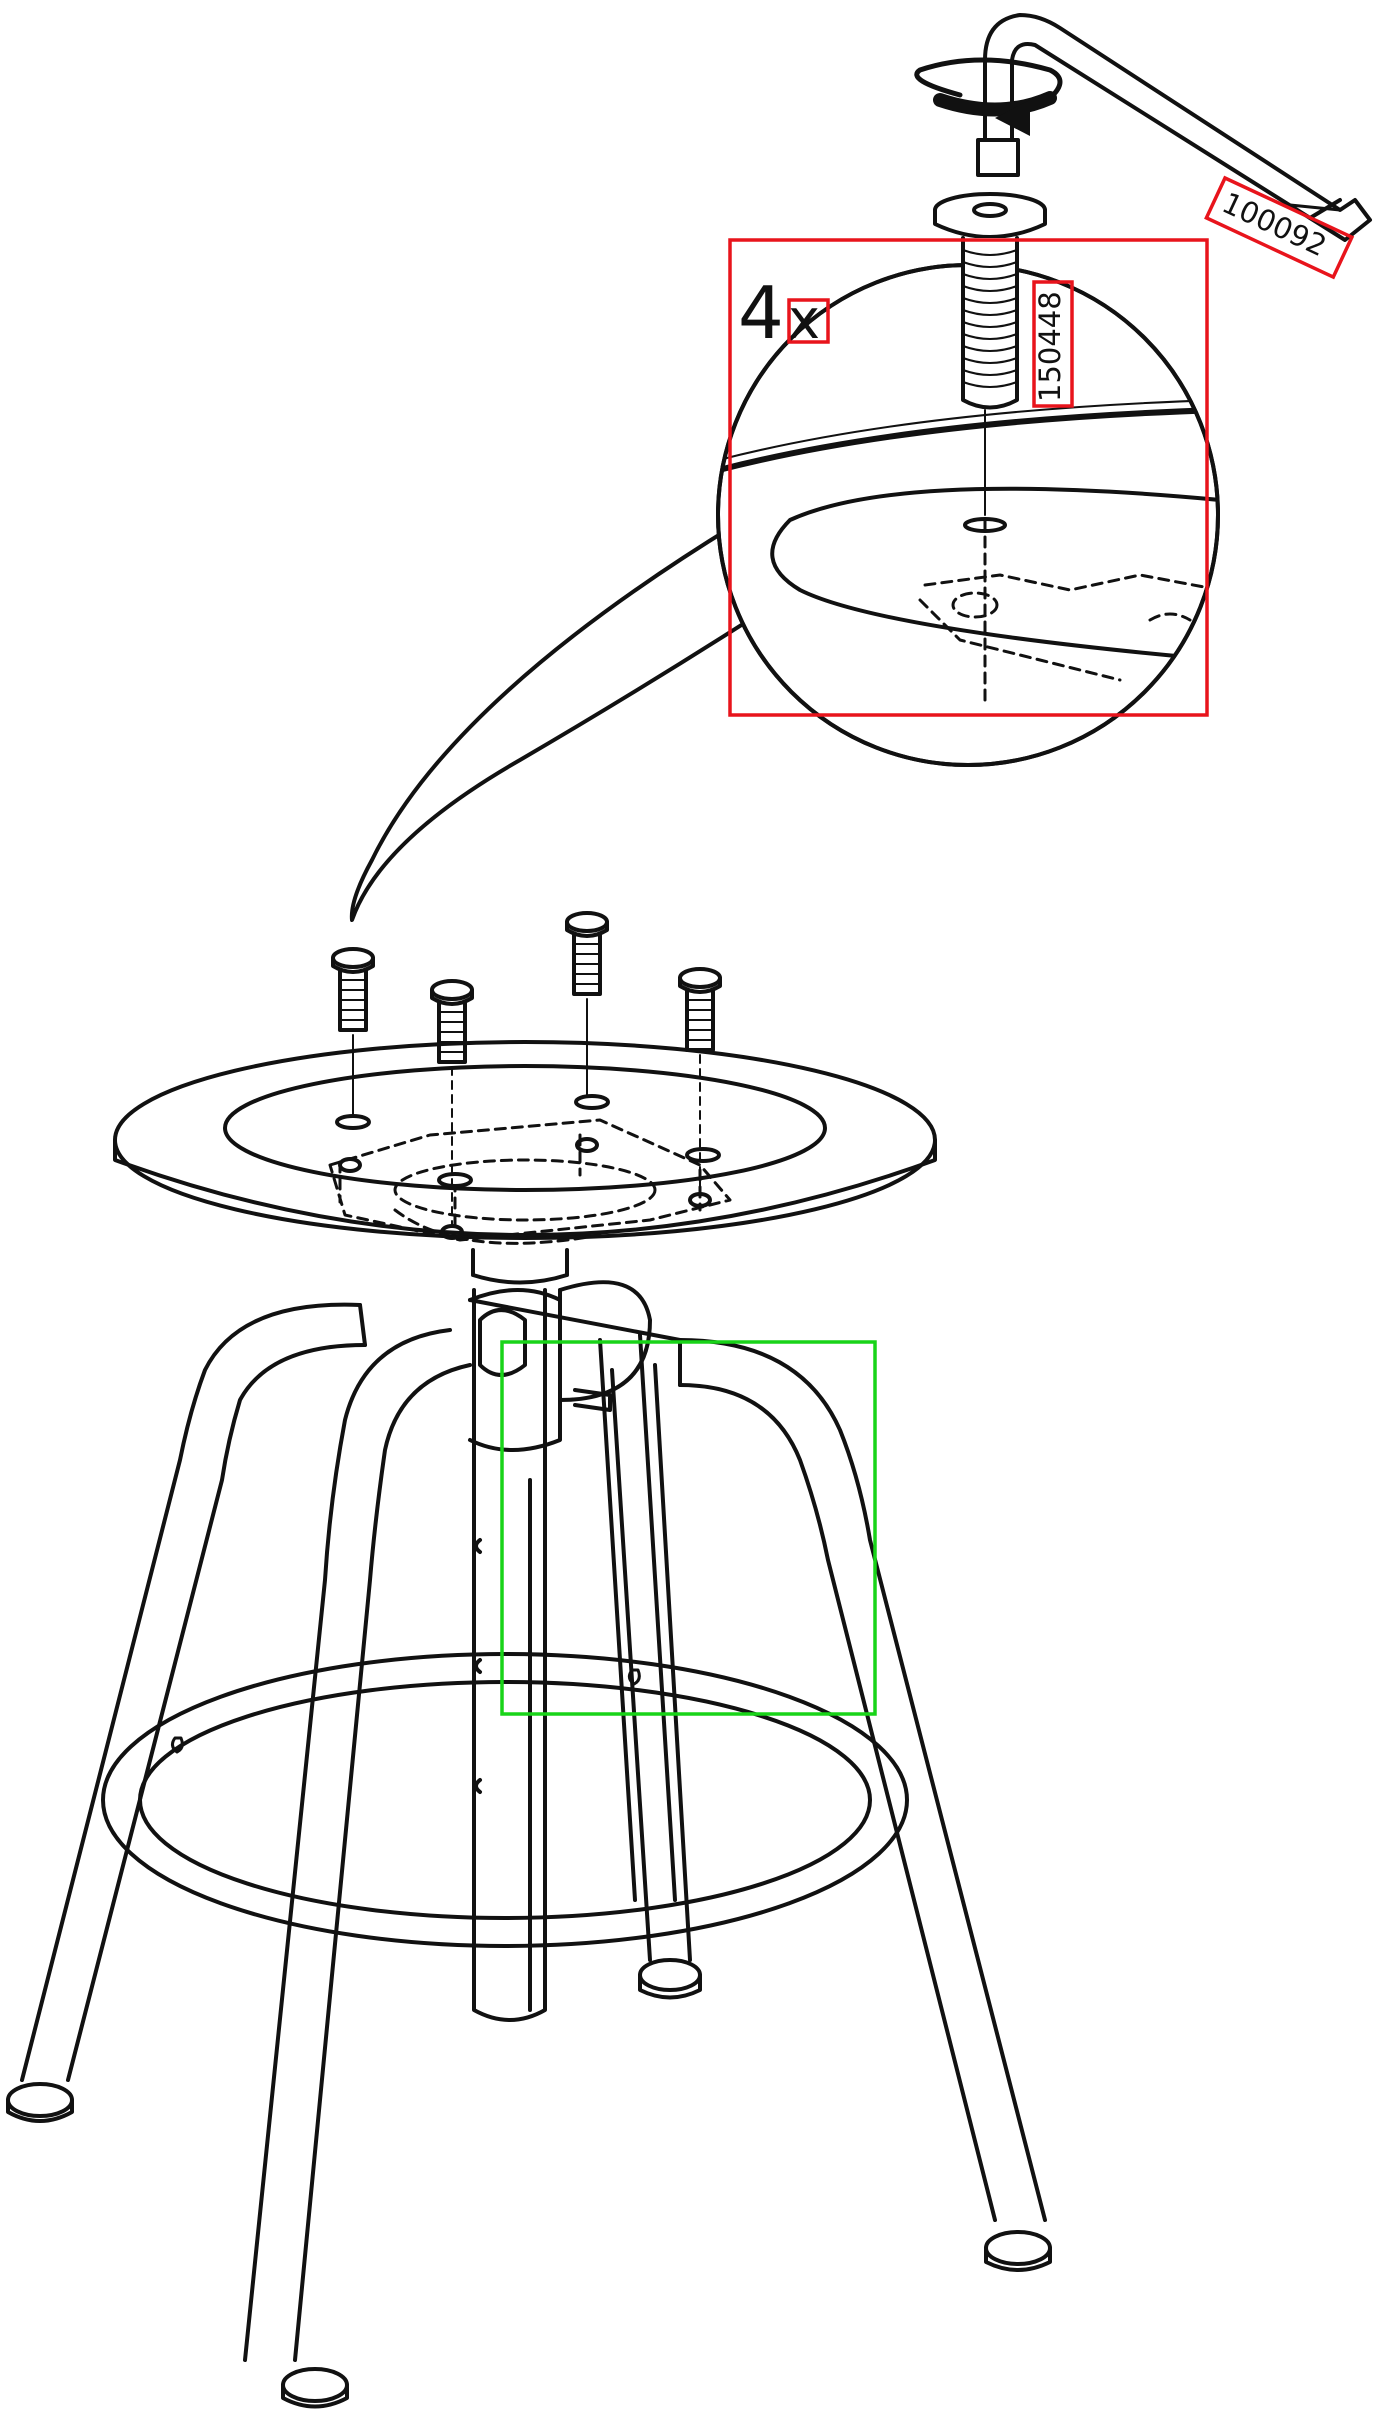 This screenshot has width=1379, height=2425. Describe the element at coordinates (988, 96) in the screenshot. I see `rotate-arrow-icon` at that location.